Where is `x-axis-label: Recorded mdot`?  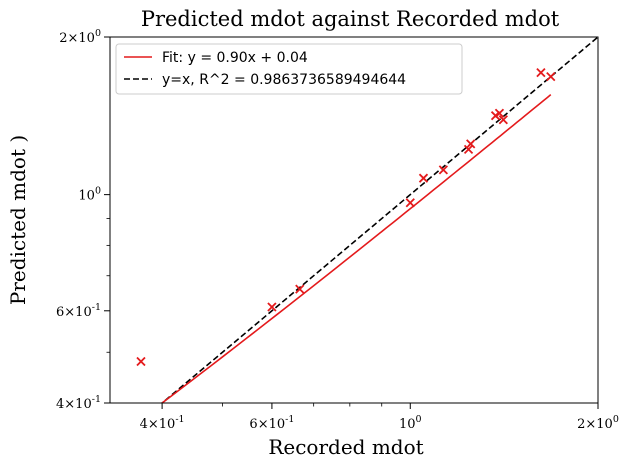
x-axis-label: Recorded mdot is located at coordinates (345, 447).